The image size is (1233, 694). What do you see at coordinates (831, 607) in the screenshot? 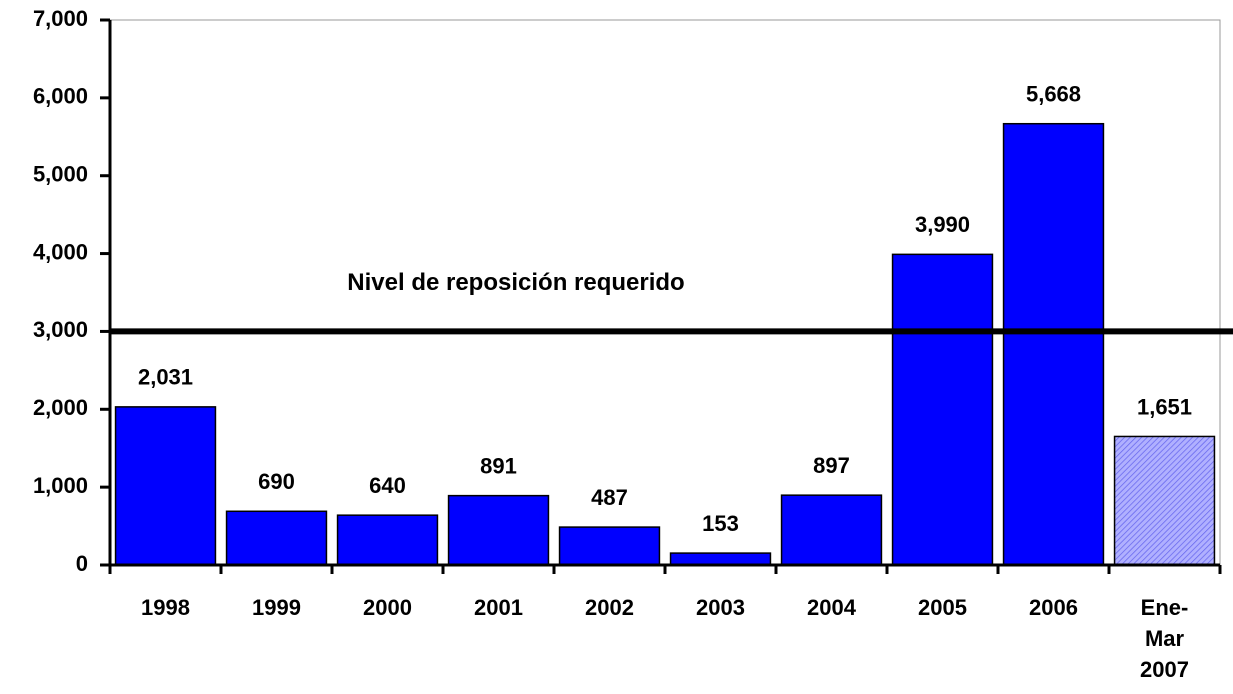
I see `x-tick-label: 2004` at bounding box center [831, 607].